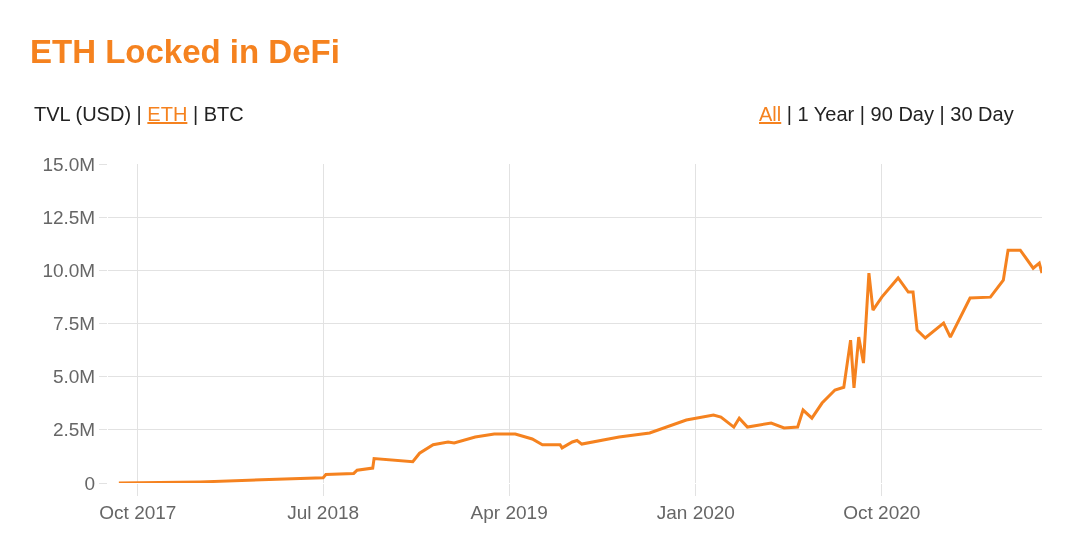  Describe the element at coordinates (139, 114) in the screenshot. I see `text: TVL (USD) | ETH | BTC` at that location.